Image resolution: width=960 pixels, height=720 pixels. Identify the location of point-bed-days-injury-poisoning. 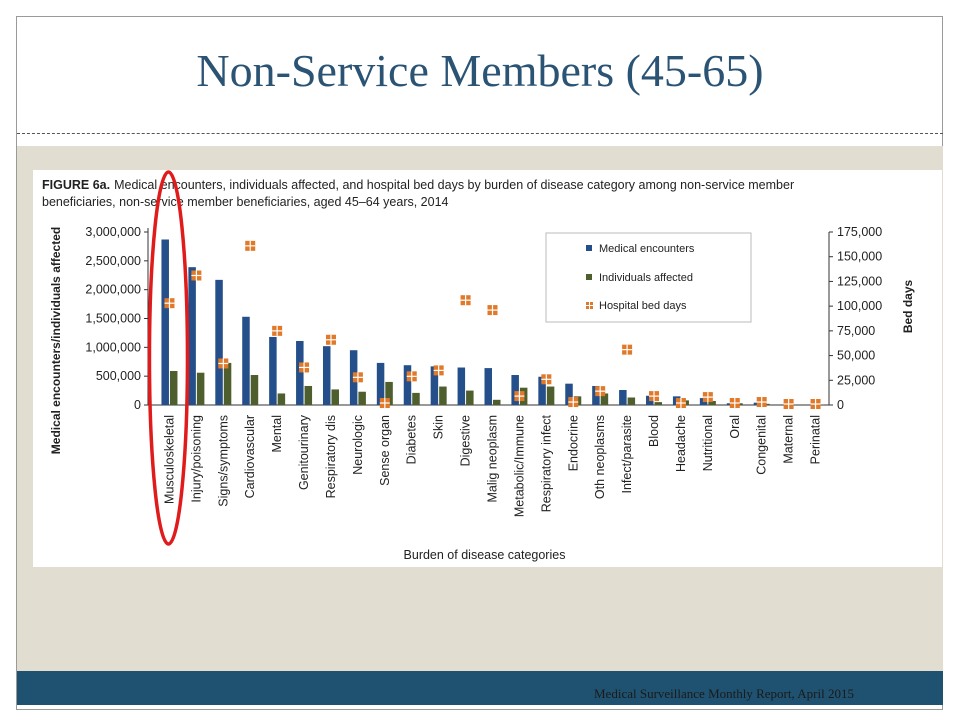
(196, 275).